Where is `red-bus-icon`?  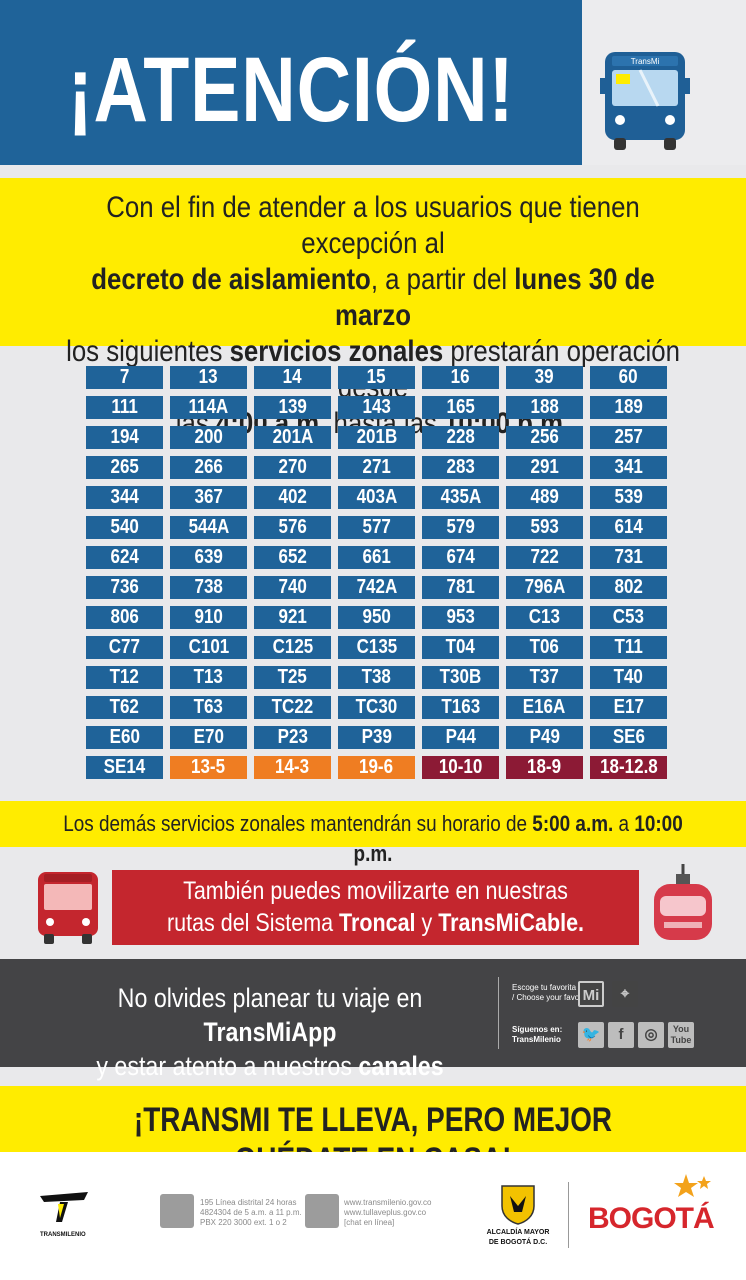
red-bus-icon is located at coordinates (68, 908).